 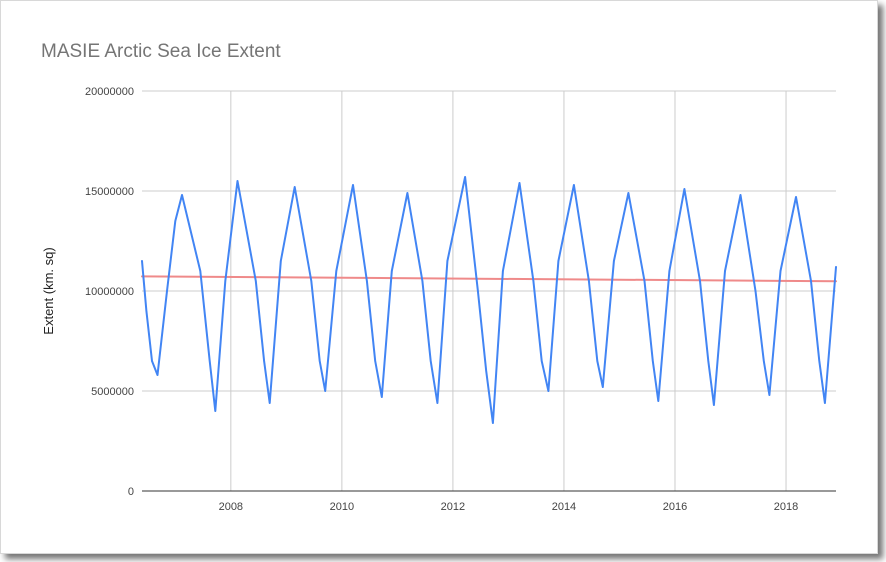 What do you see at coordinates (489, 279) in the screenshot?
I see `series-line` at bounding box center [489, 279].